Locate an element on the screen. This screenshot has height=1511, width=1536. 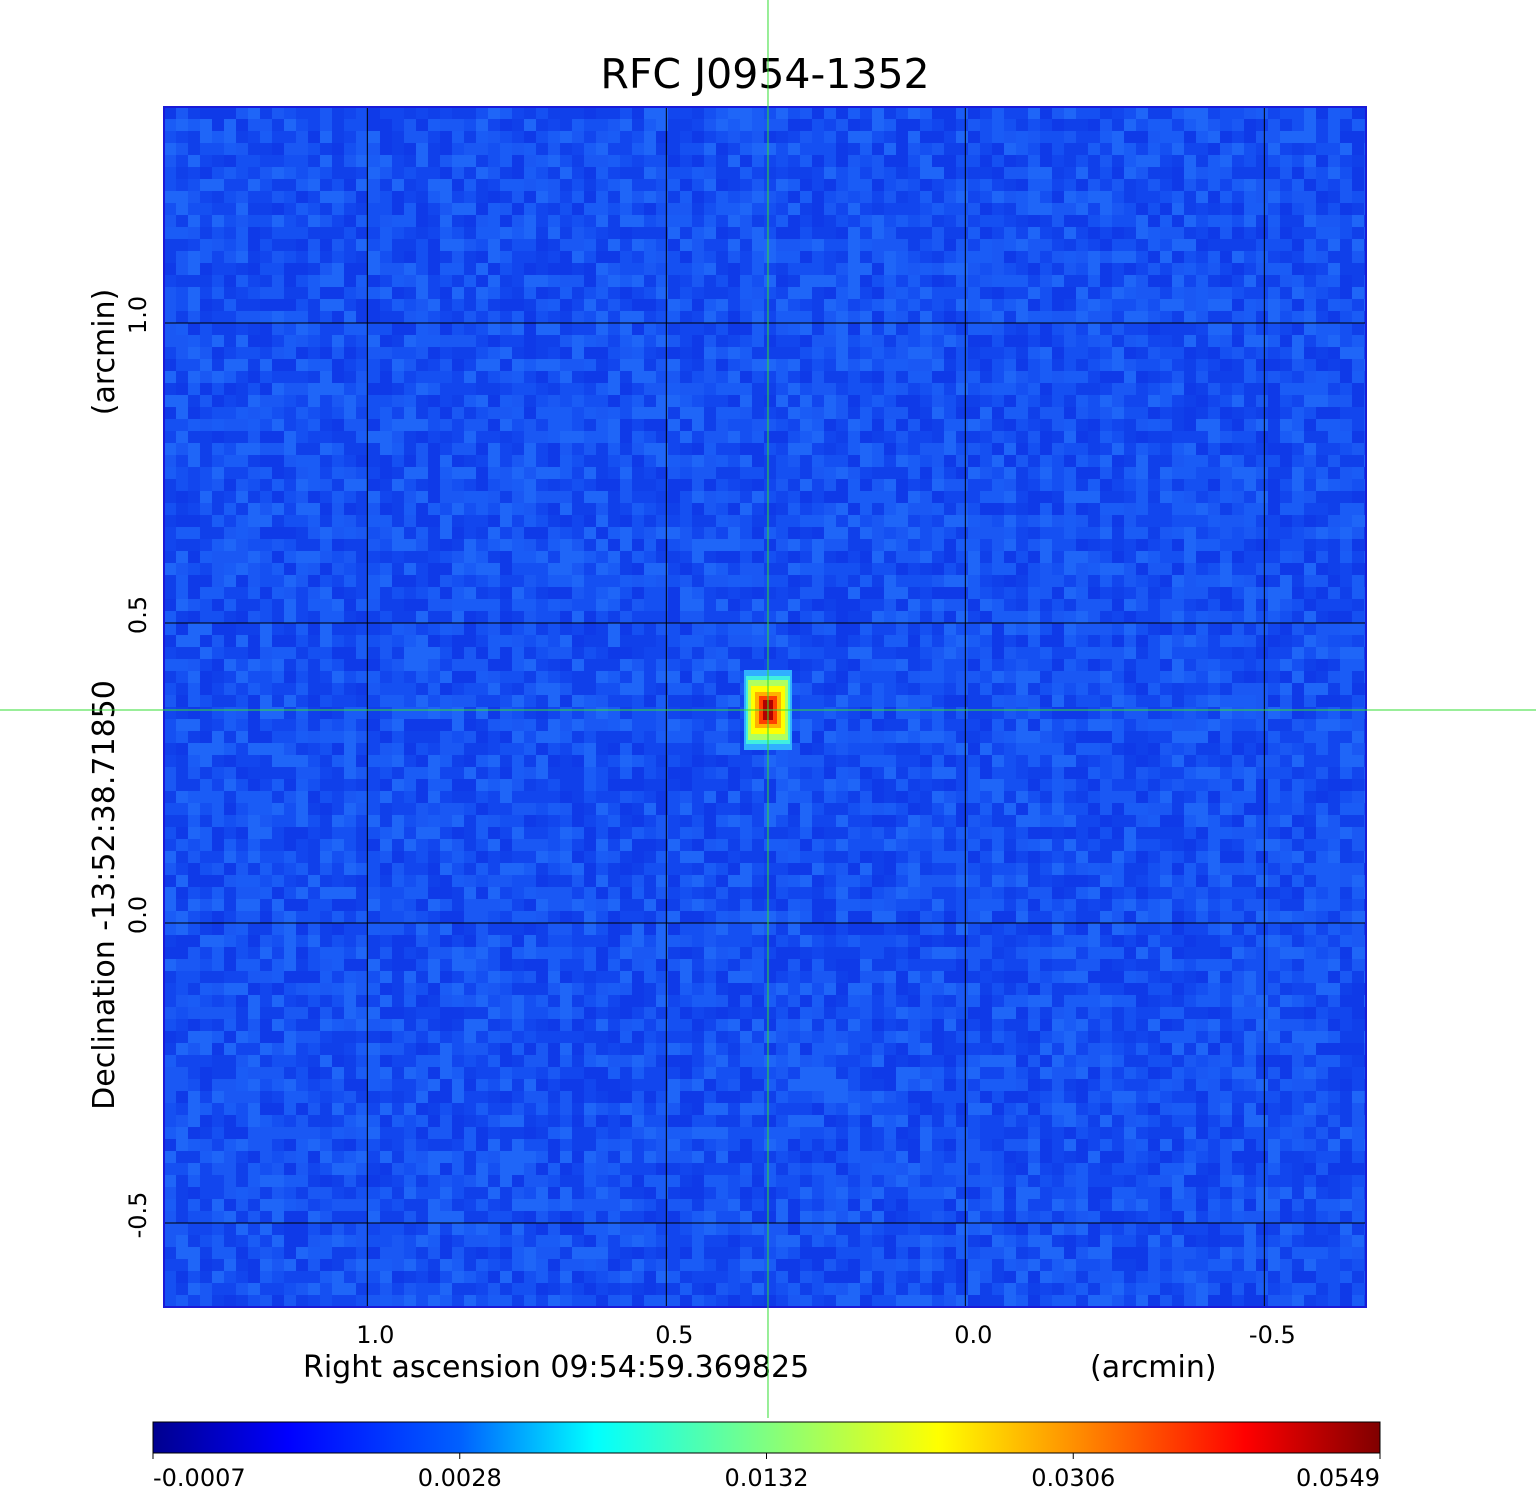
y-tick-label: -0.5 is located at coordinates (138, 1215).